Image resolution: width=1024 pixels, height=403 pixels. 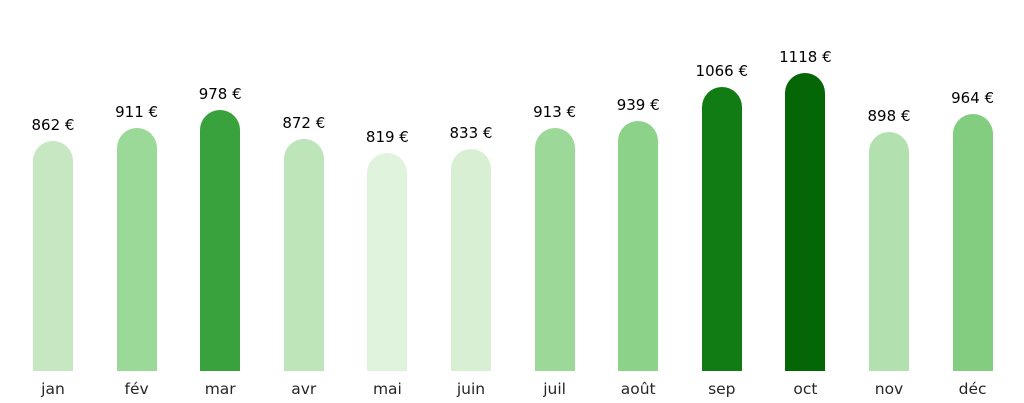 I want to click on x-tick-label: mar, so click(x=220, y=389).